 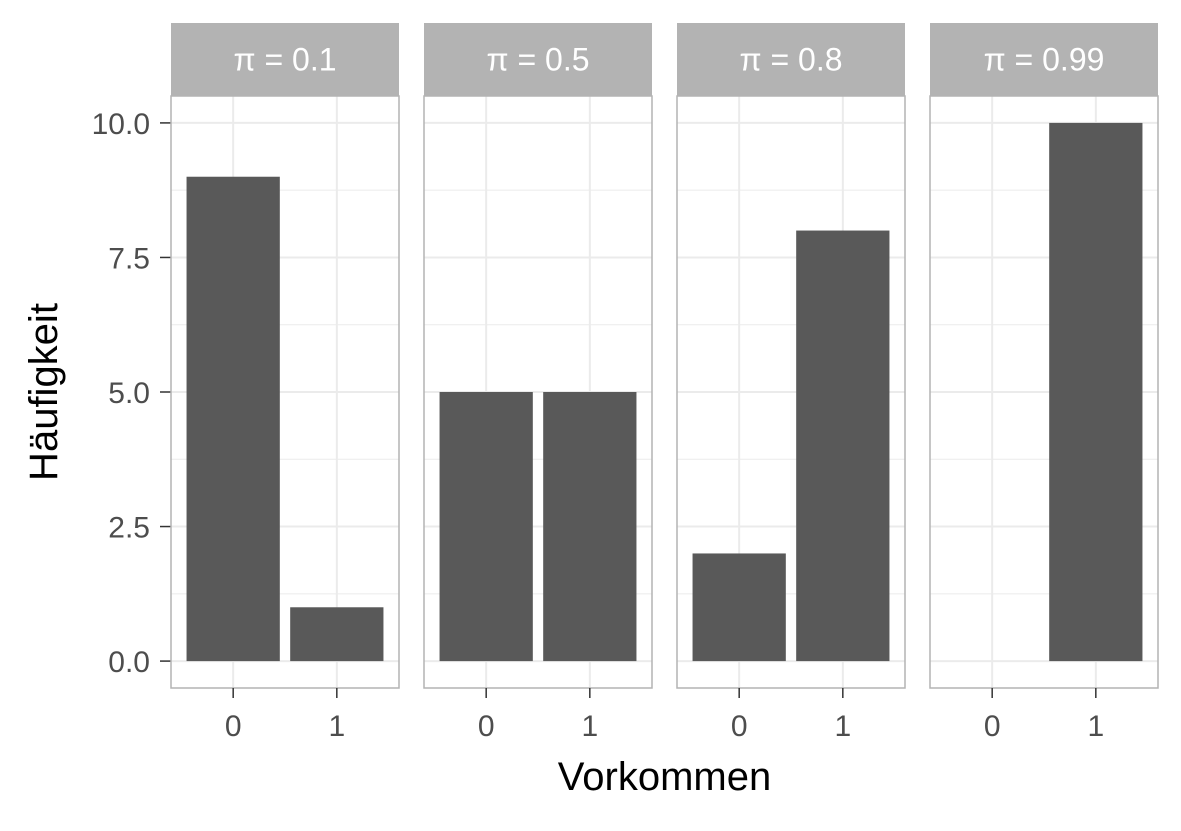 I want to click on y-axis: 0.0 2.5 5.0 7.5 10.0, so click(x=131, y=393).